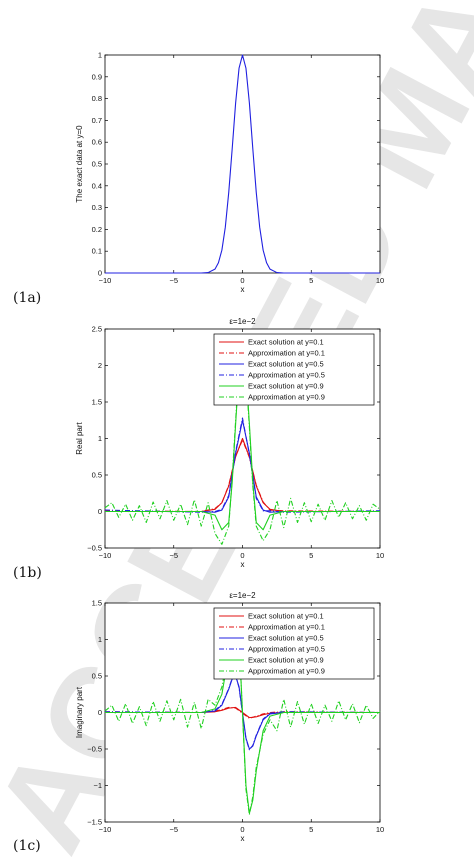 This screenshot has height=862, width=474. I want to click on plot-area, so click(242, 164).